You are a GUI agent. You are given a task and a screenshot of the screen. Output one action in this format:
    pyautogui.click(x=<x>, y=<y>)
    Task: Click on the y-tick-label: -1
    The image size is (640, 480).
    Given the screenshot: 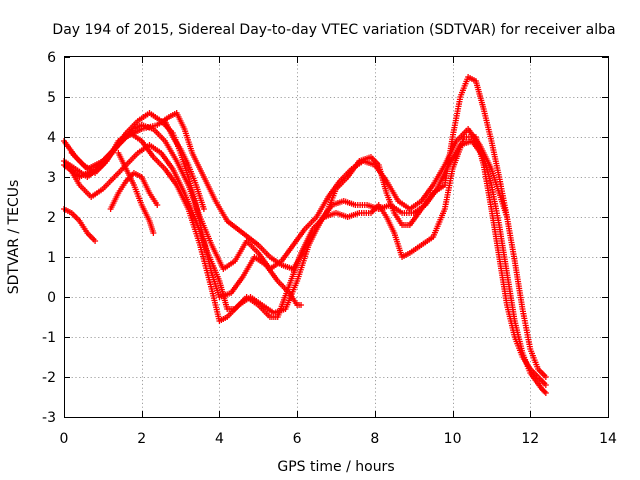 What is the action you would take?
    pyautogui.click(x=49, y=338)
    